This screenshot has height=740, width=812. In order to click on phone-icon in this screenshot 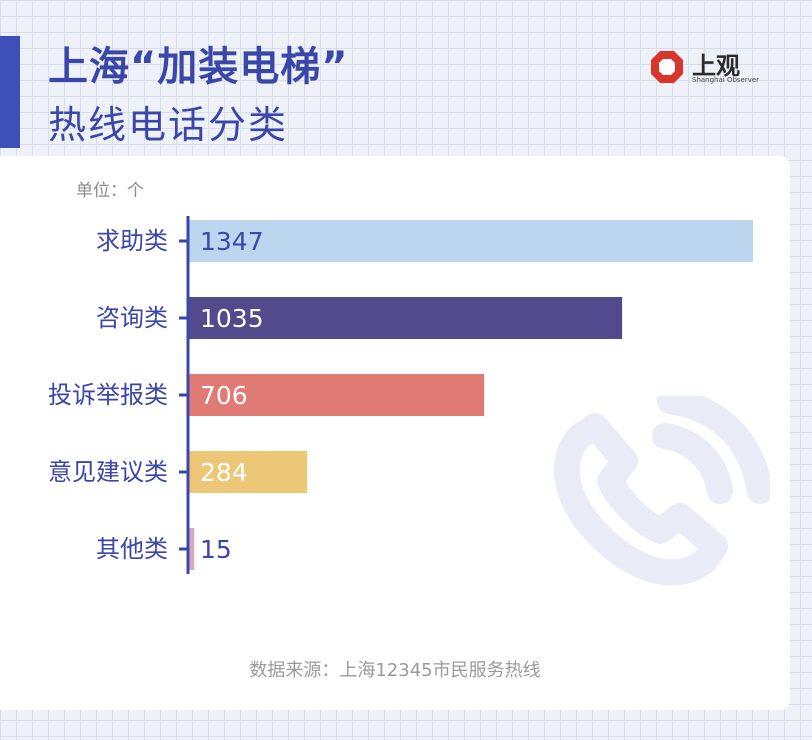, I will do `click(661, 491)`.